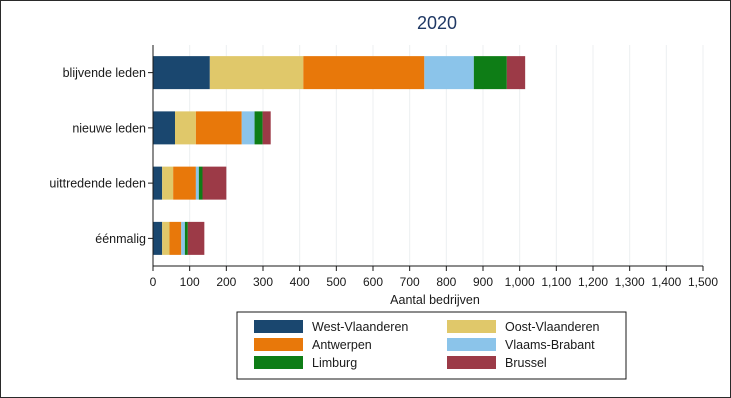 The image size is (731, 398). What do you see at coordinates (630, 282) in the screenshot?
I see `x-tick-label: 1,300` at bounding box center [630, 282].